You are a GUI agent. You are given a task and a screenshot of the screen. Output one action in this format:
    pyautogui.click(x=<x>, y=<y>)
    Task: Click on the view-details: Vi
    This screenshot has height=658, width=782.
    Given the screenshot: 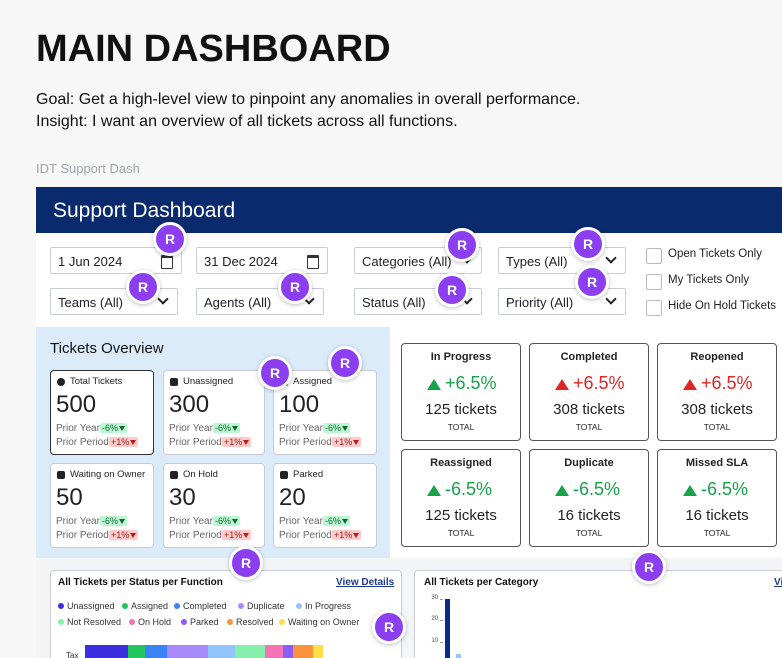 What is the action you would take?
    pyautogui.click(x=778, y=582)
    